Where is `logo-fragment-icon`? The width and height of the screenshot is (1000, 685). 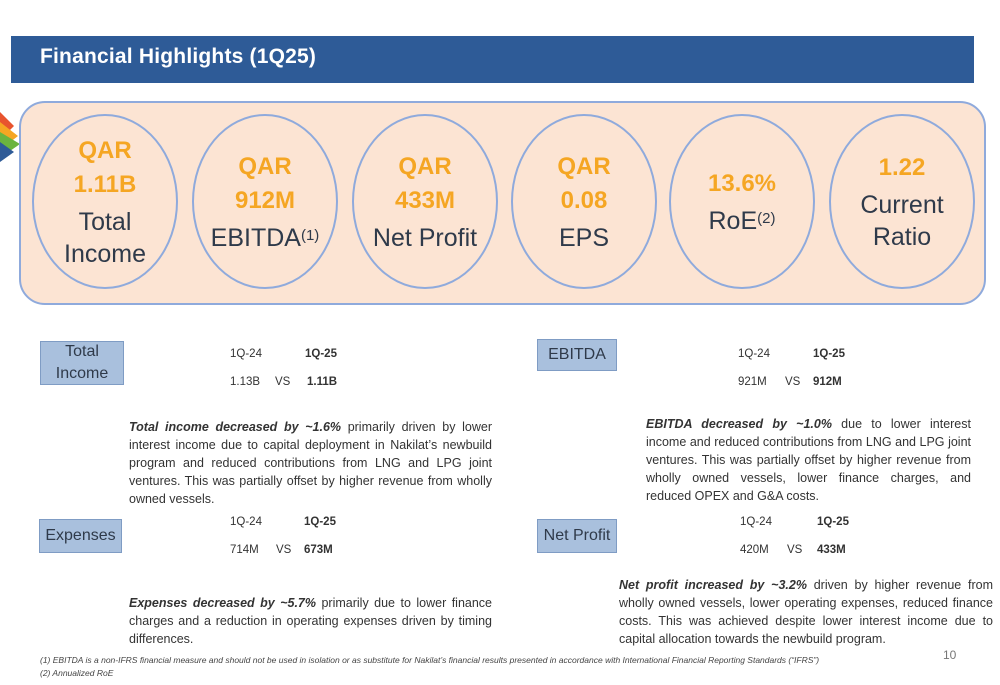
logo-fragment-icon is located at coordinates (10, 137).